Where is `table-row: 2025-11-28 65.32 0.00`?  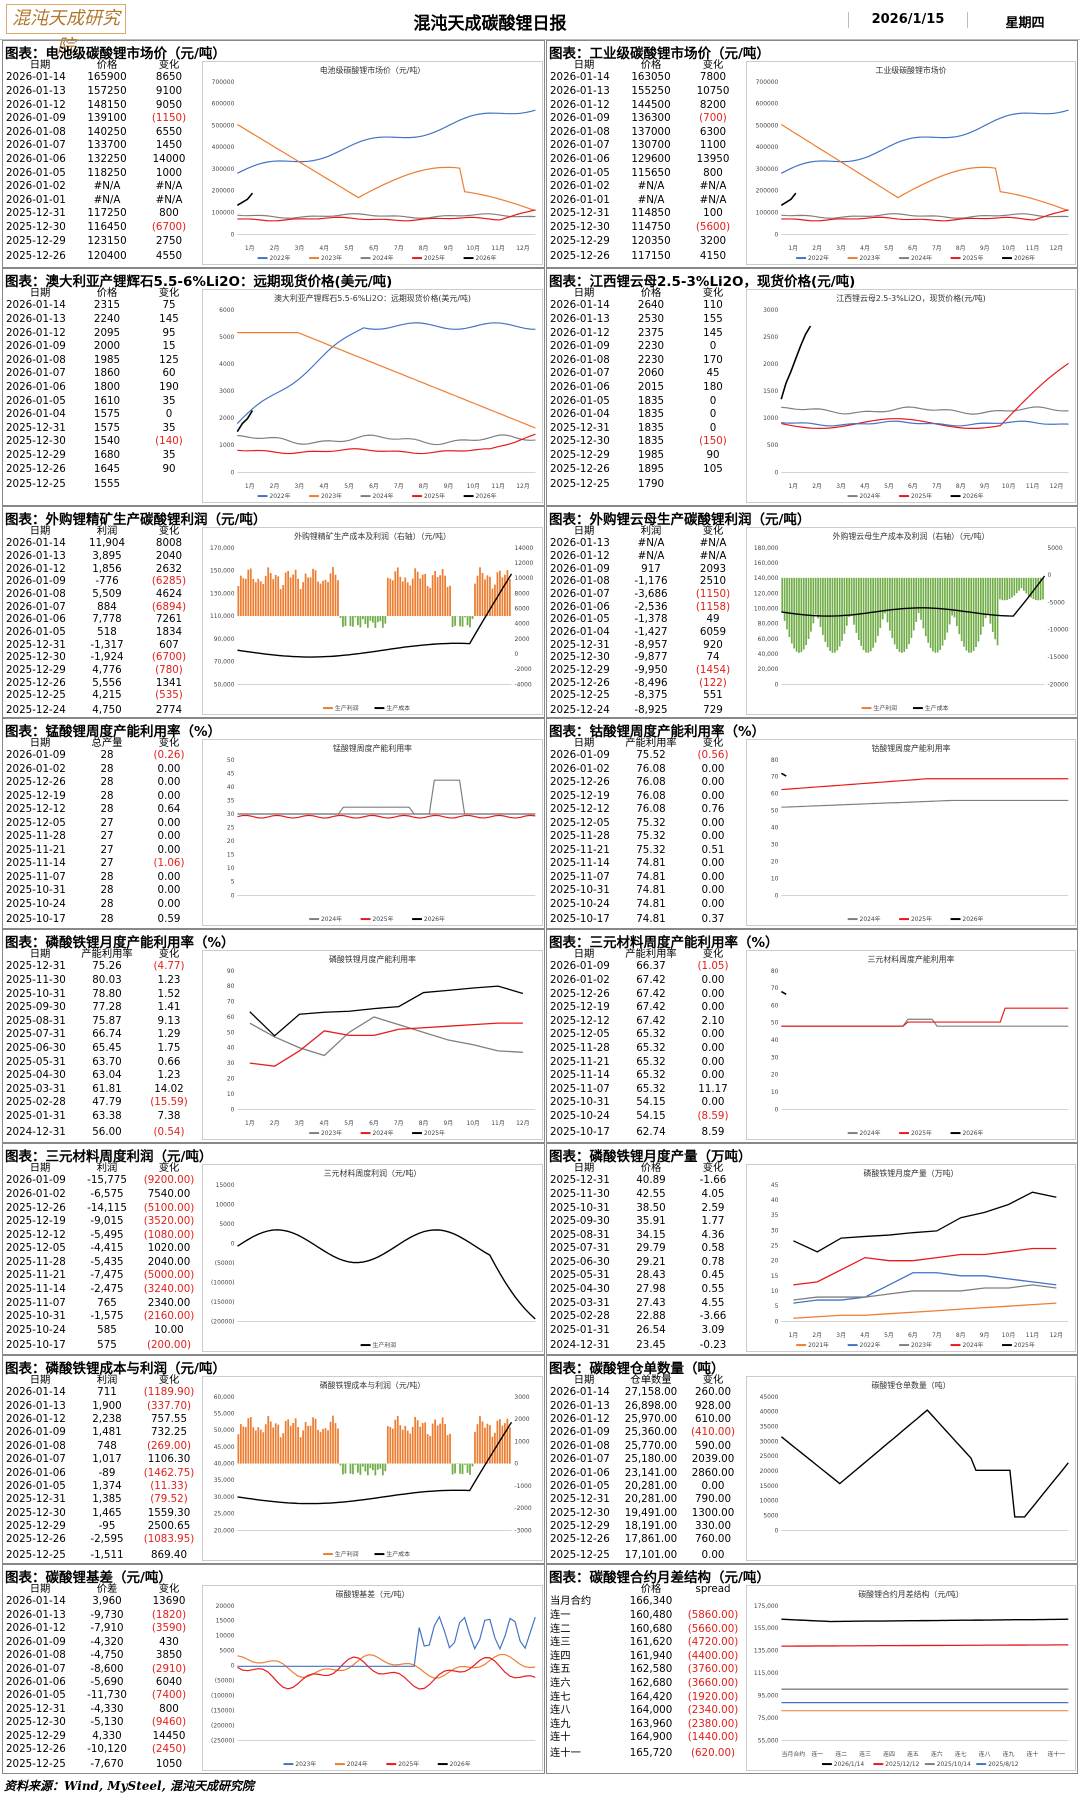
table-row: 2025-11-28 65.32 0.00 is located at coordinates (646, 1049).